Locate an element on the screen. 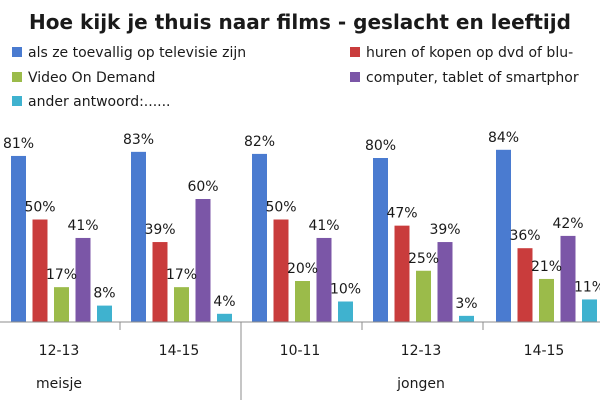  data-label: 60% is located at coordinates (202, 187).